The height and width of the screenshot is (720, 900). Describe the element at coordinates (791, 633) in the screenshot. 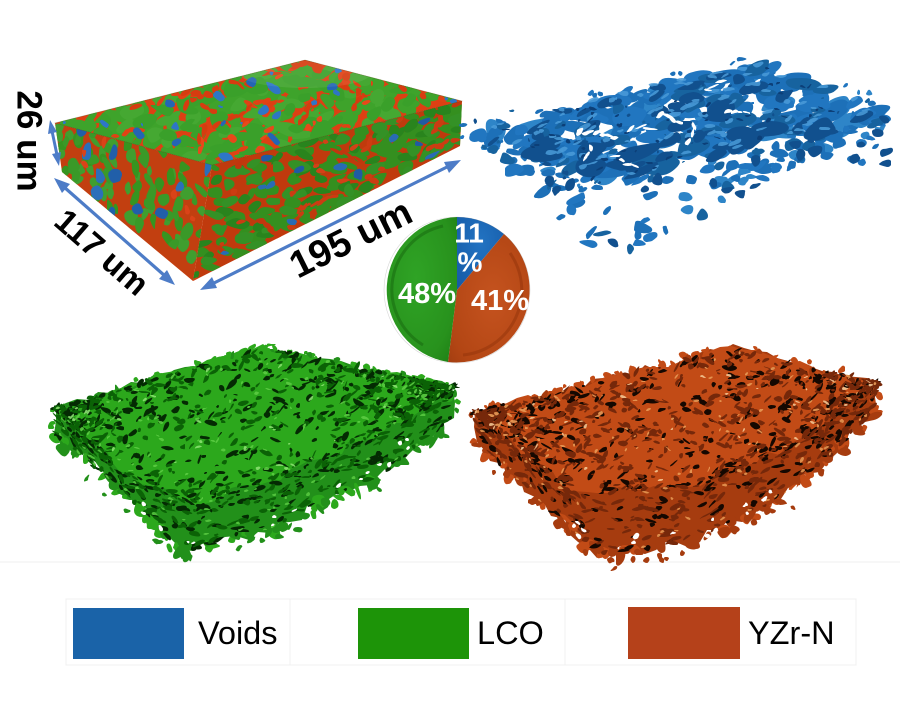

I see `svg-text: YZr-N` at that location.